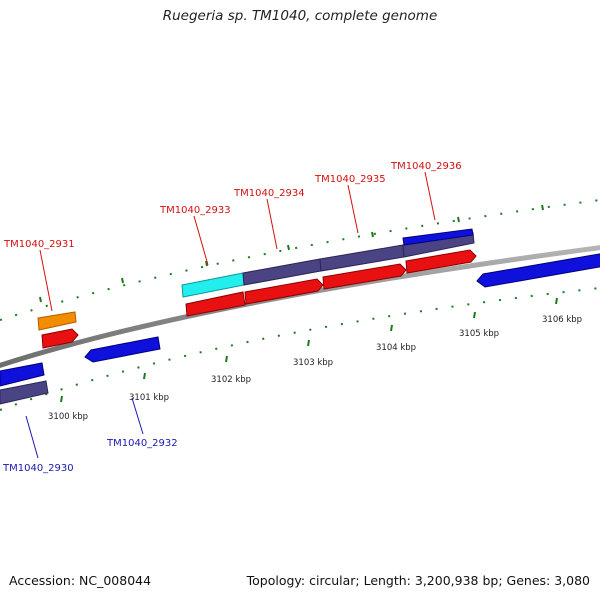 This screenshot has width=600, height=600. I want to click on forward-genes, so click(257, 288).